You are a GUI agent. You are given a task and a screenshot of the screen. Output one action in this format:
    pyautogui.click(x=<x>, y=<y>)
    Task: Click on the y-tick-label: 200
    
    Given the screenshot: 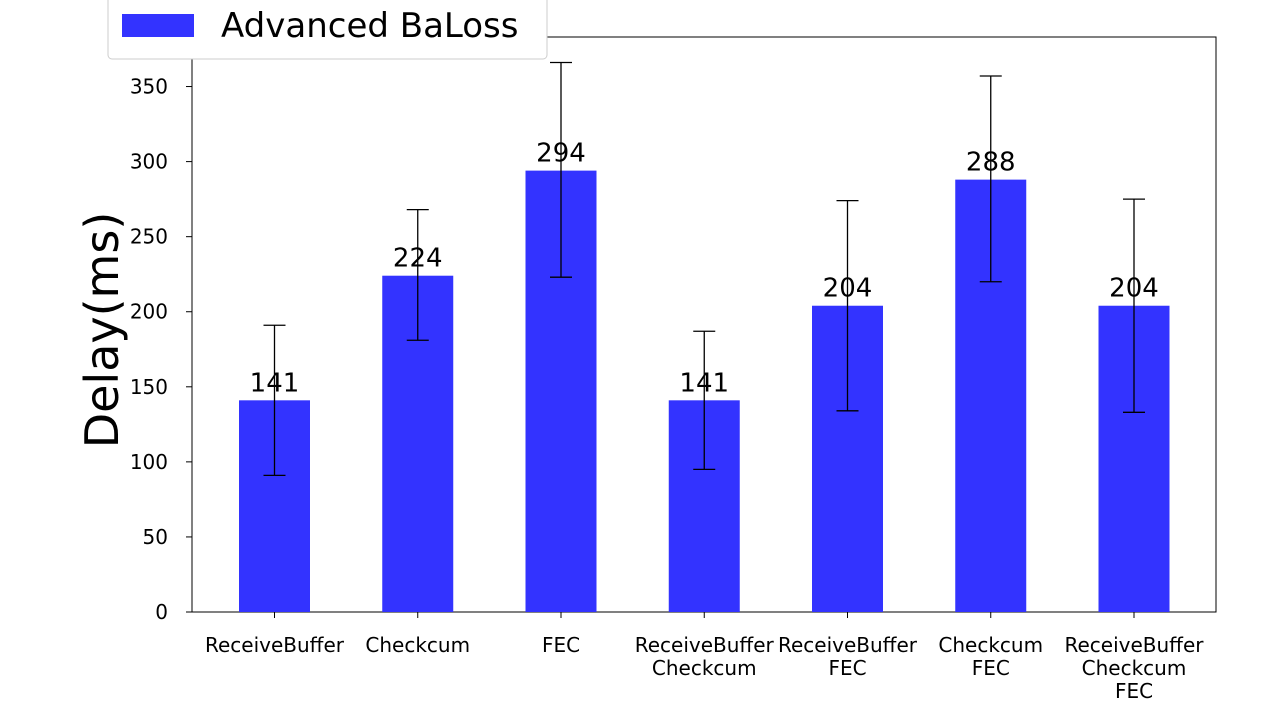 What is the action you would take?
    pyautogui.click(x=149, y=312)
    